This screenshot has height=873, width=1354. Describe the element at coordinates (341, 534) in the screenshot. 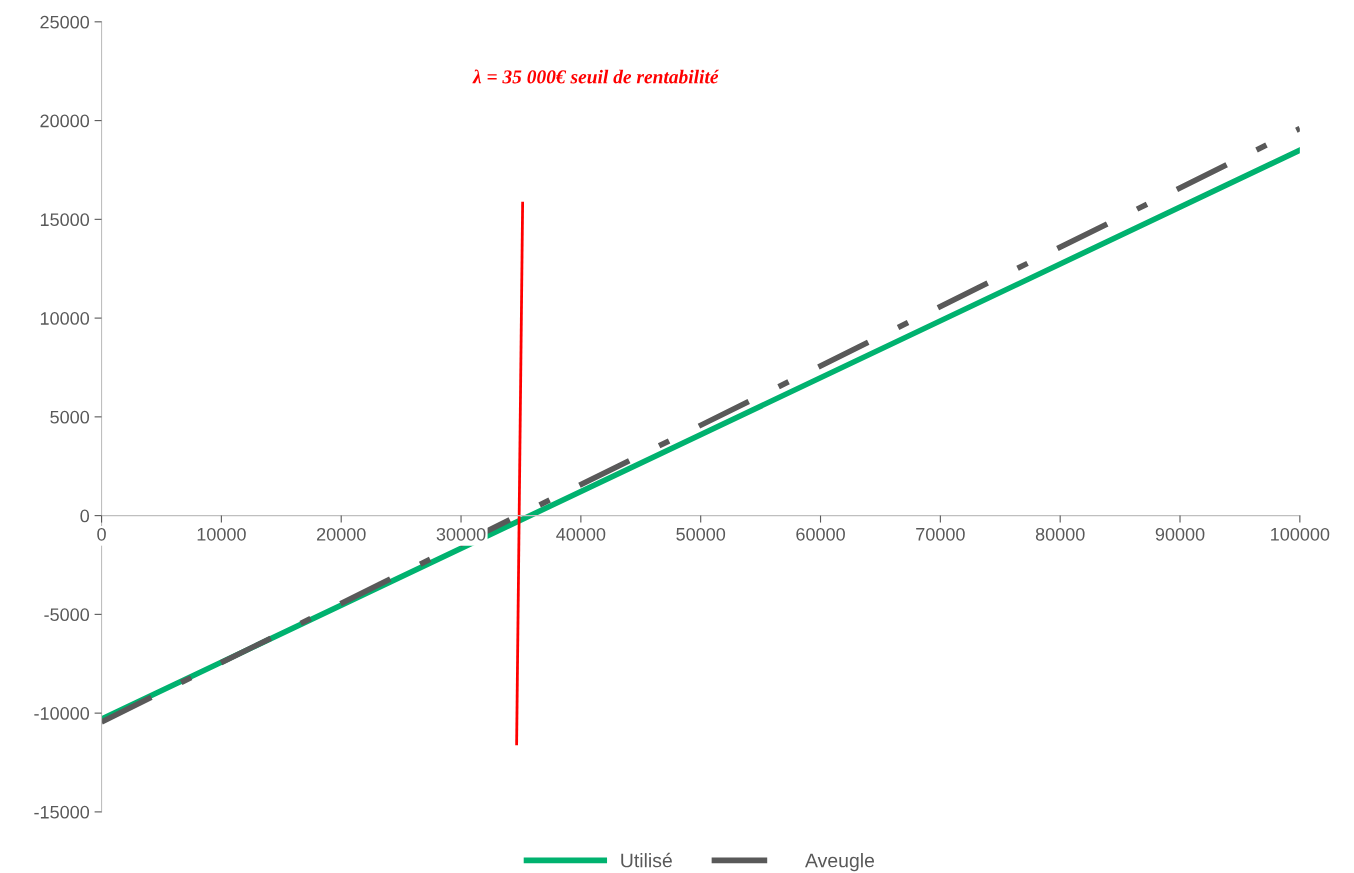

I see `x-tick-label: 20000` at that location.